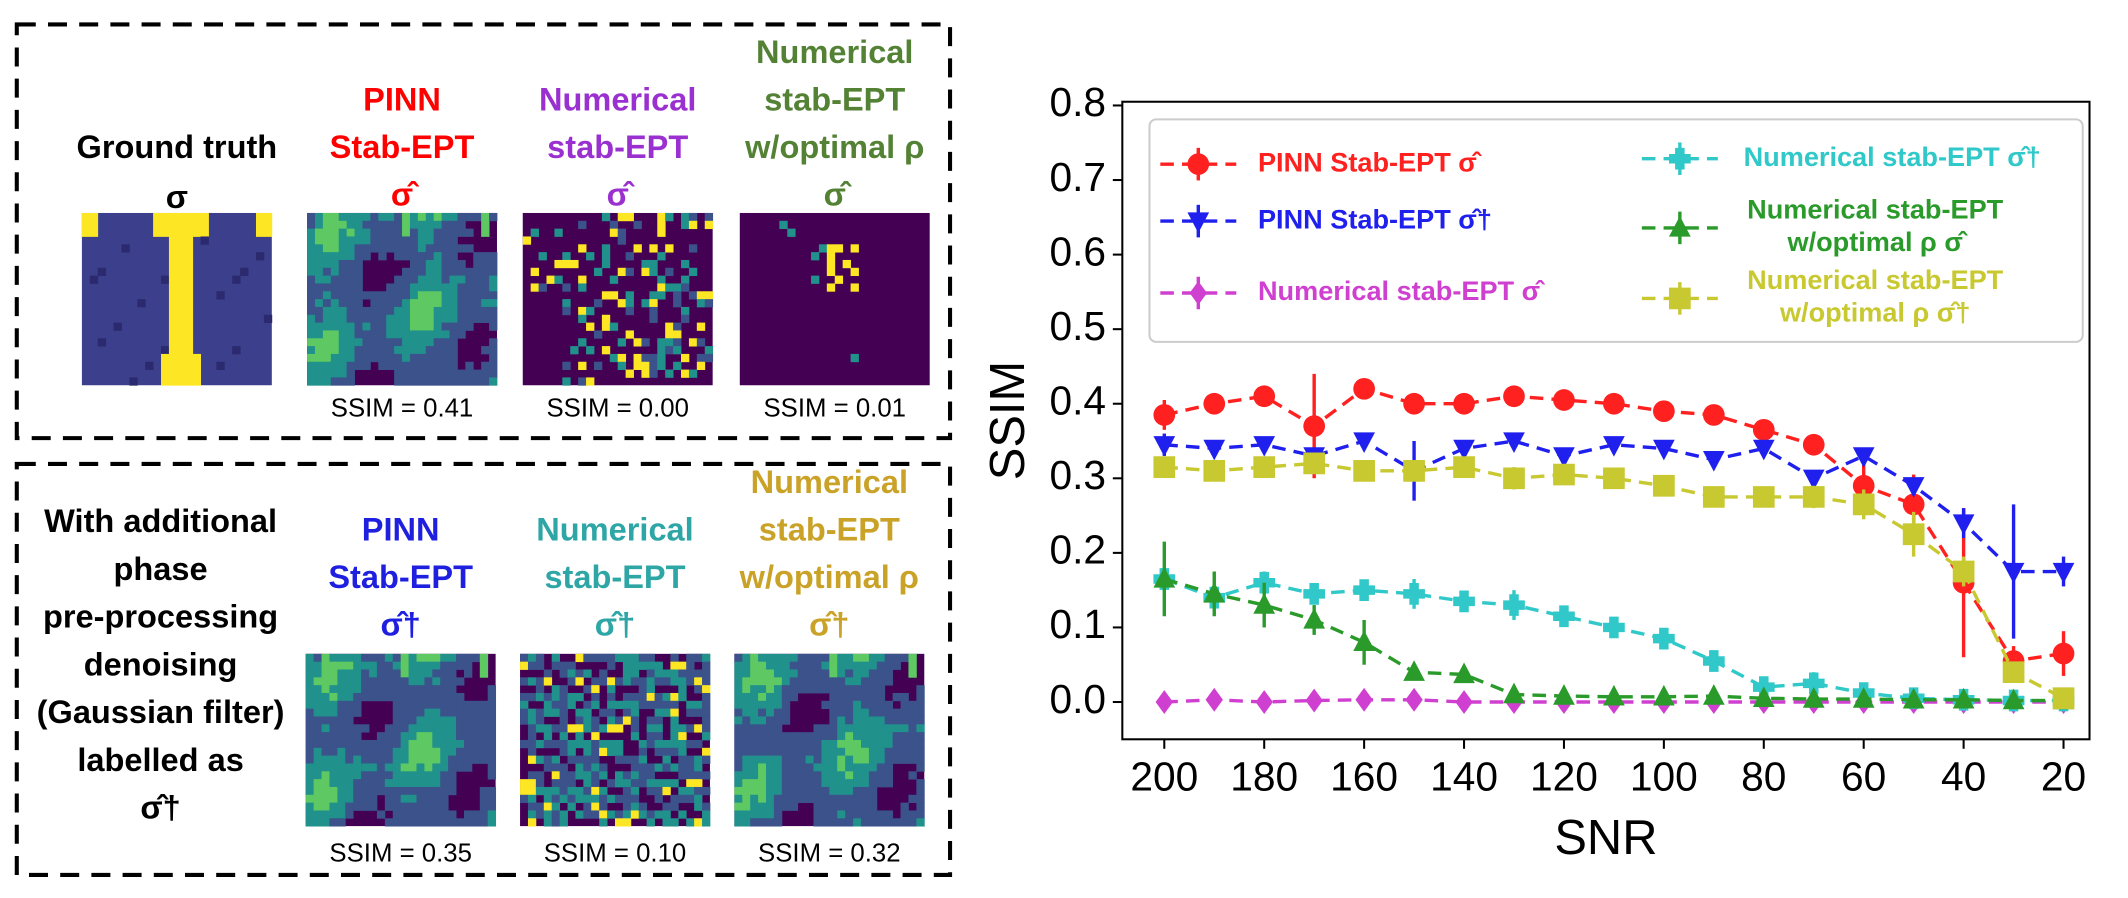  I want to click on panel-title: σ, so click(177, 197).